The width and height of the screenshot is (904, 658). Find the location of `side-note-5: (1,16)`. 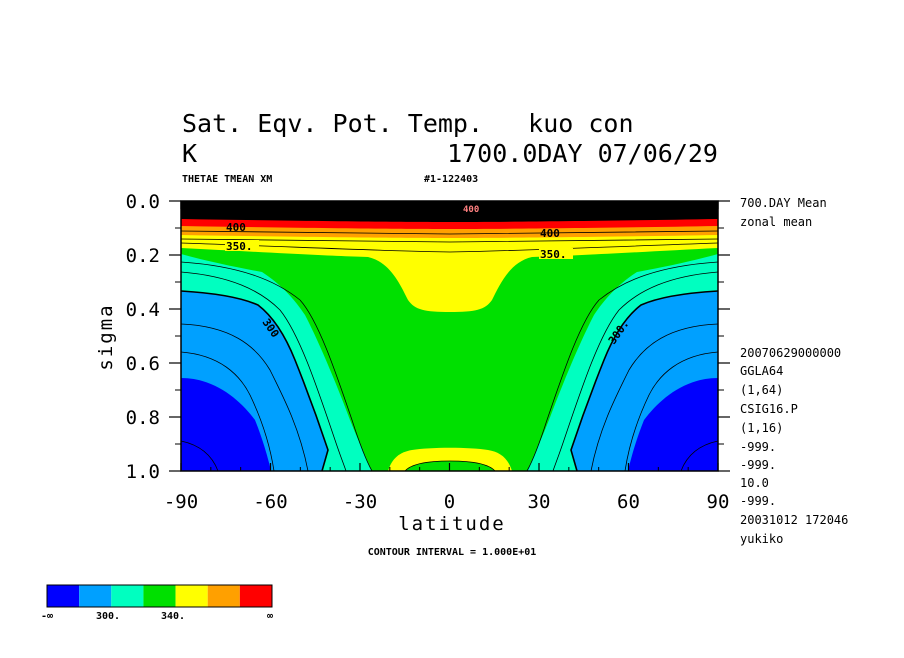

side-note-5: (1,16) is located at coordinates (761, 428).